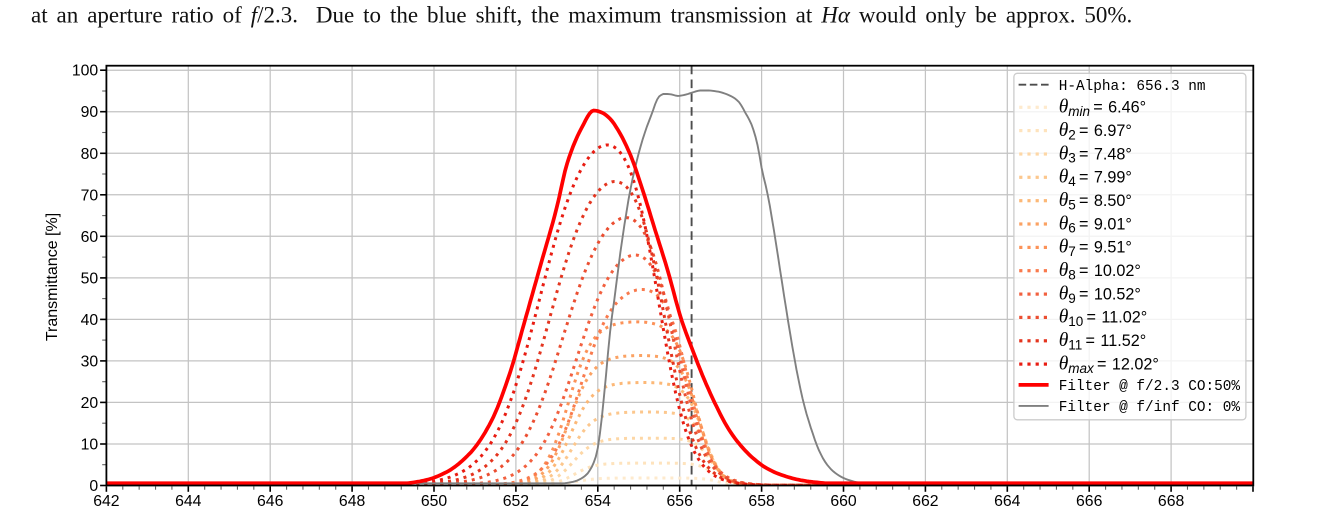  What do you see at coordinates (90, 445) in the screenshot?
I see `svg-text: 10` at bounding box center [90, 445].